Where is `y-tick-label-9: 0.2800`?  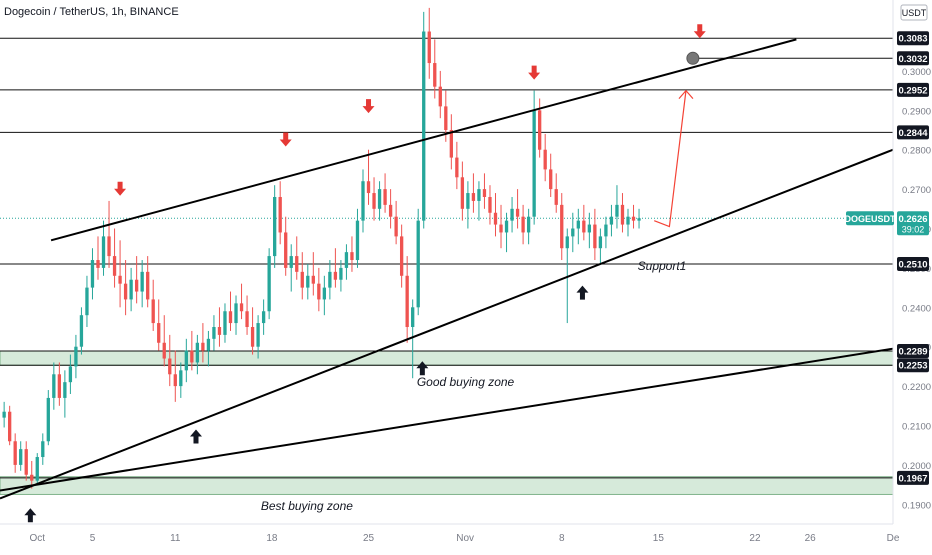 y-tick-label-9: 0.2800 is located at coordinates (916, 151).